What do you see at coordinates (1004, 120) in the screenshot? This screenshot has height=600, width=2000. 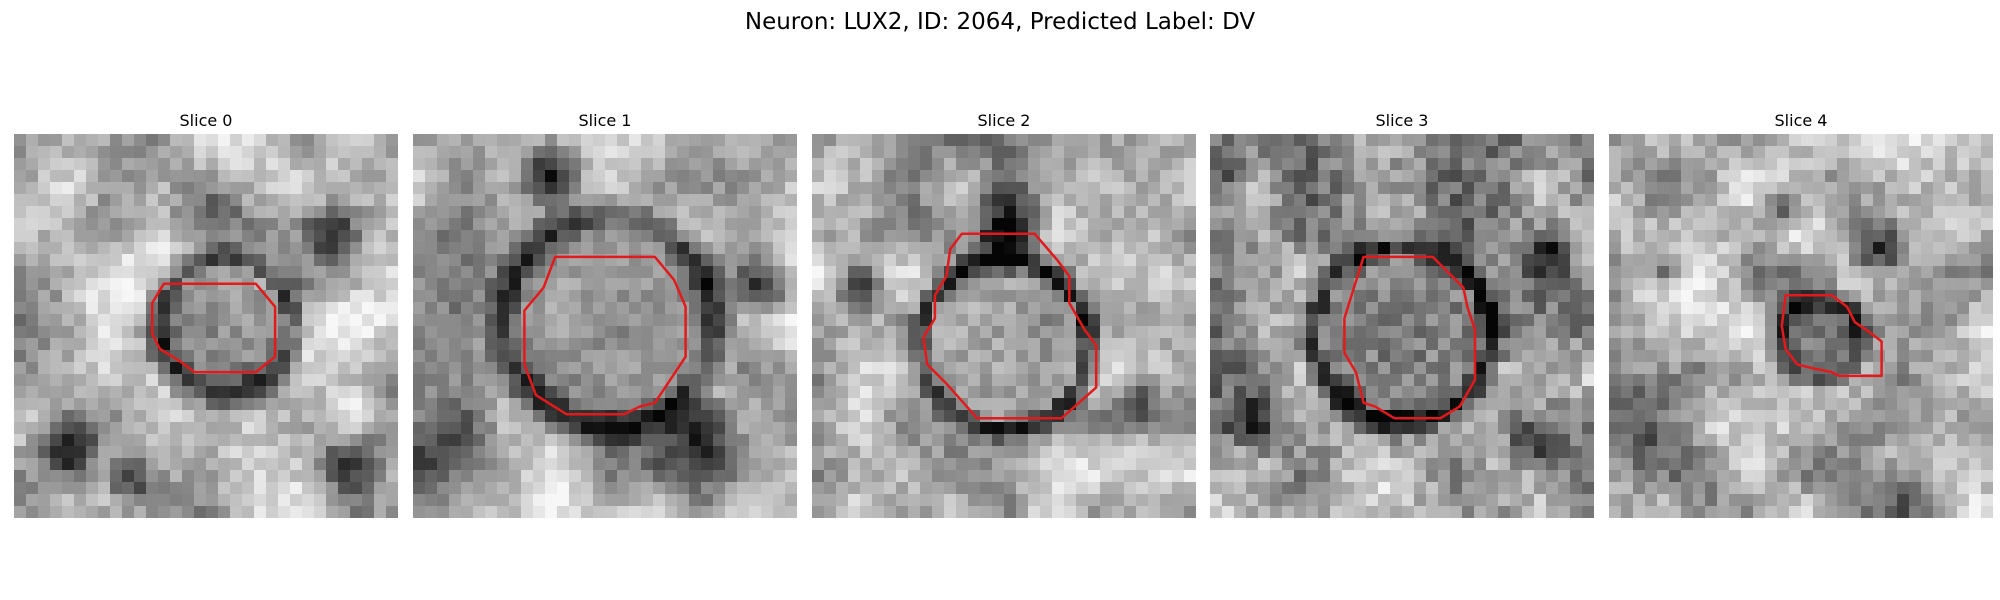 I see `slice-title-2: Slice 2` at bounding box center [1004, 120].